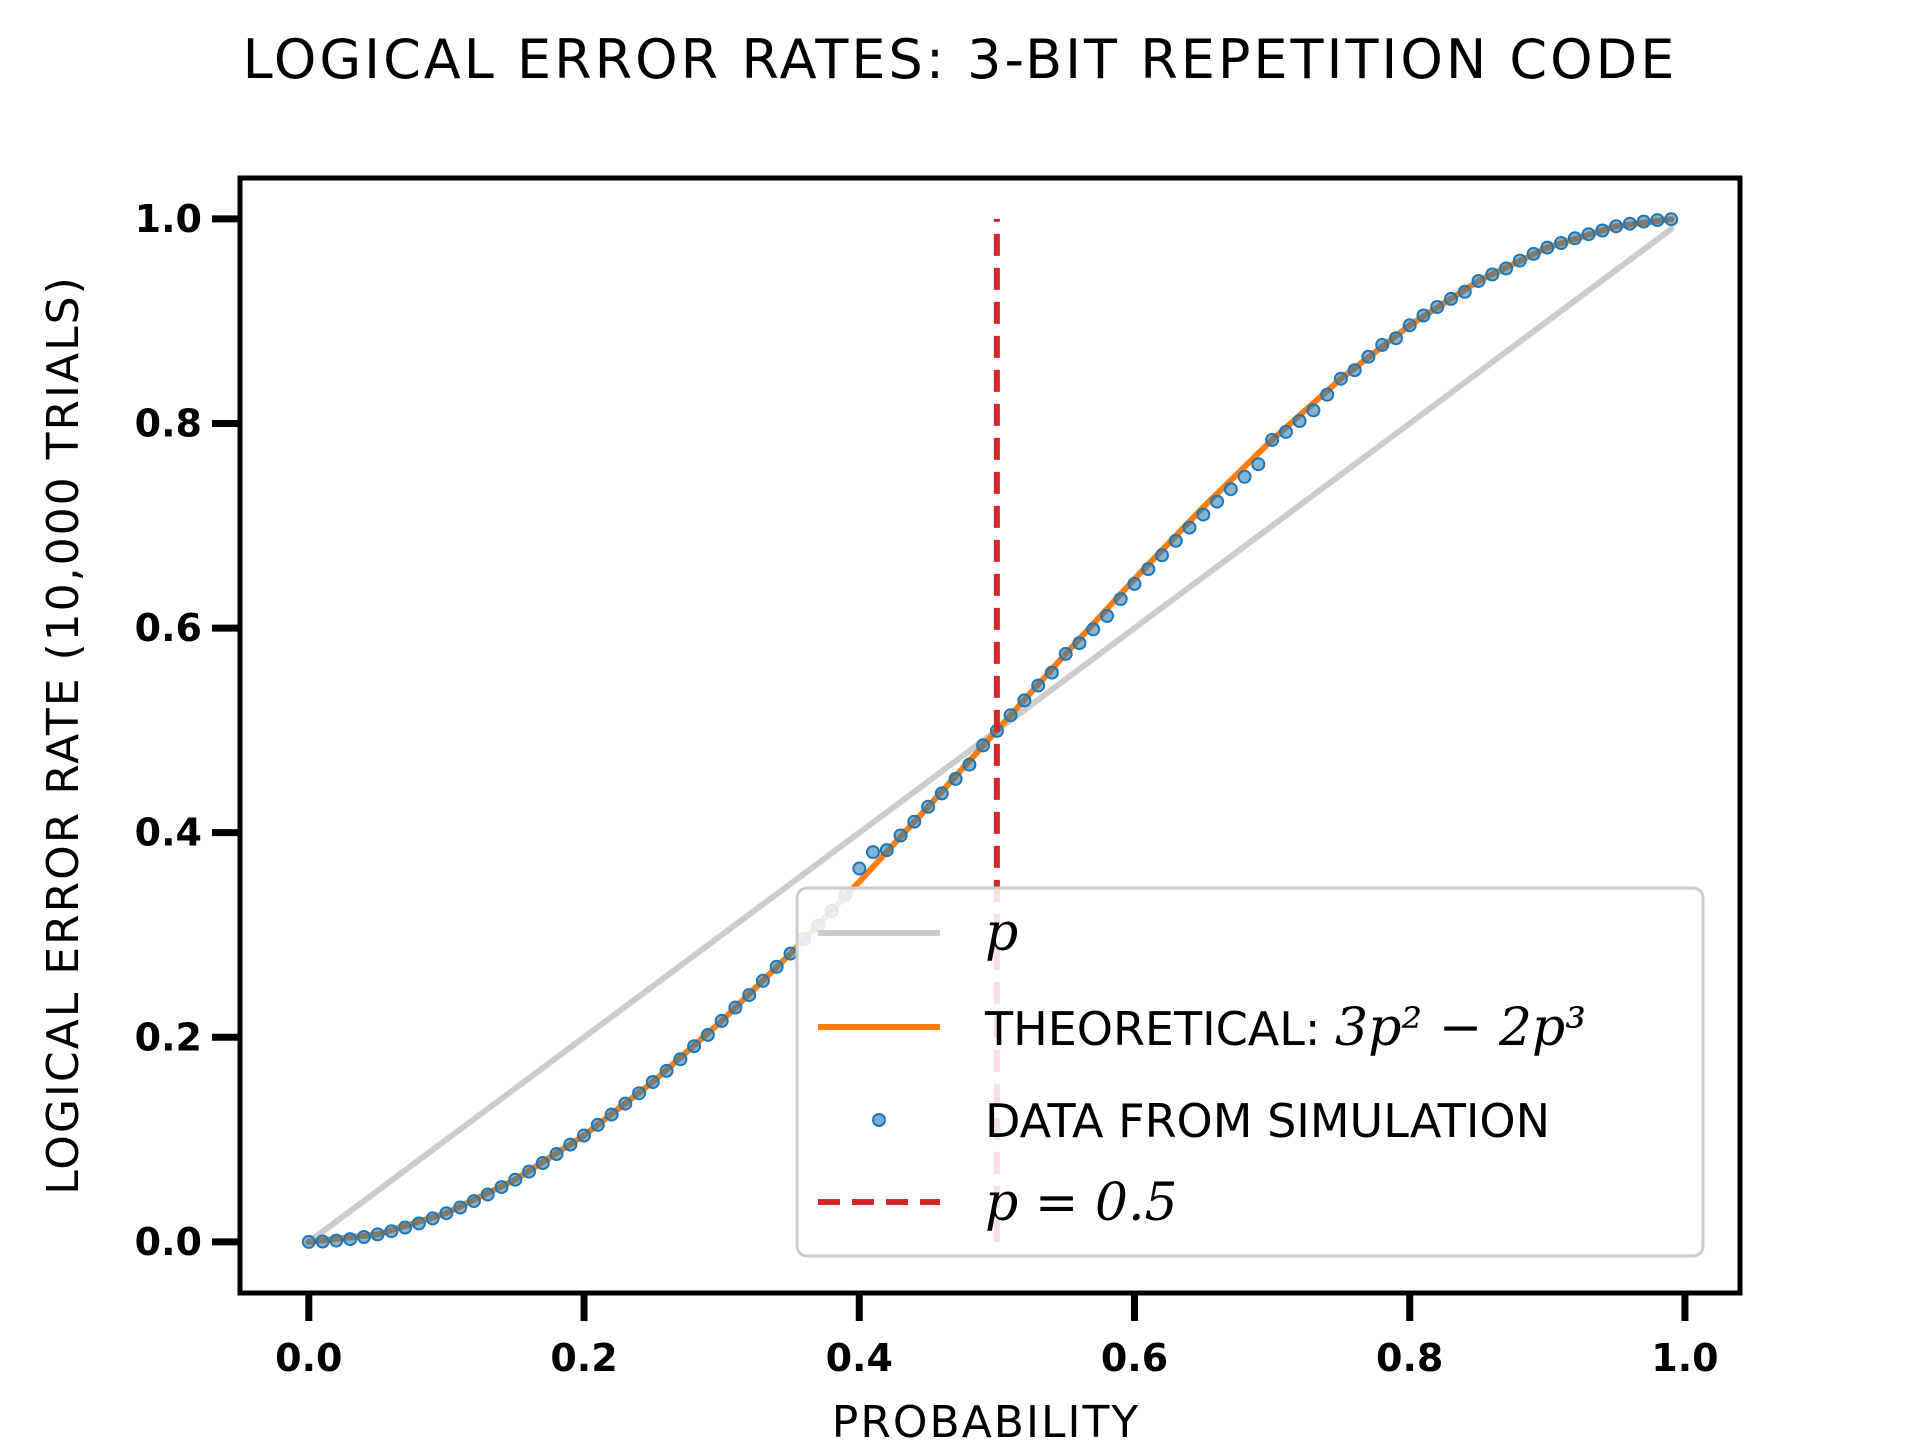 This screenshot has width=1920, height=1440. What do you see at coordinates (1684, 1358) in the screenshot?
I see `x-tick-label: 1.0` at bounding box center [1684, 1358].